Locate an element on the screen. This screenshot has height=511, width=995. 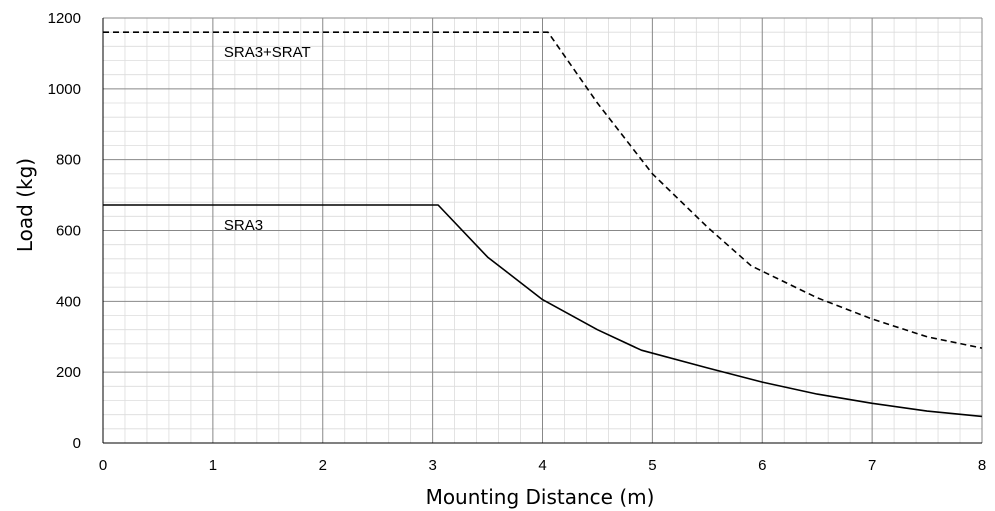
x-tick-label: 3 is located at coordinates (432, 465).